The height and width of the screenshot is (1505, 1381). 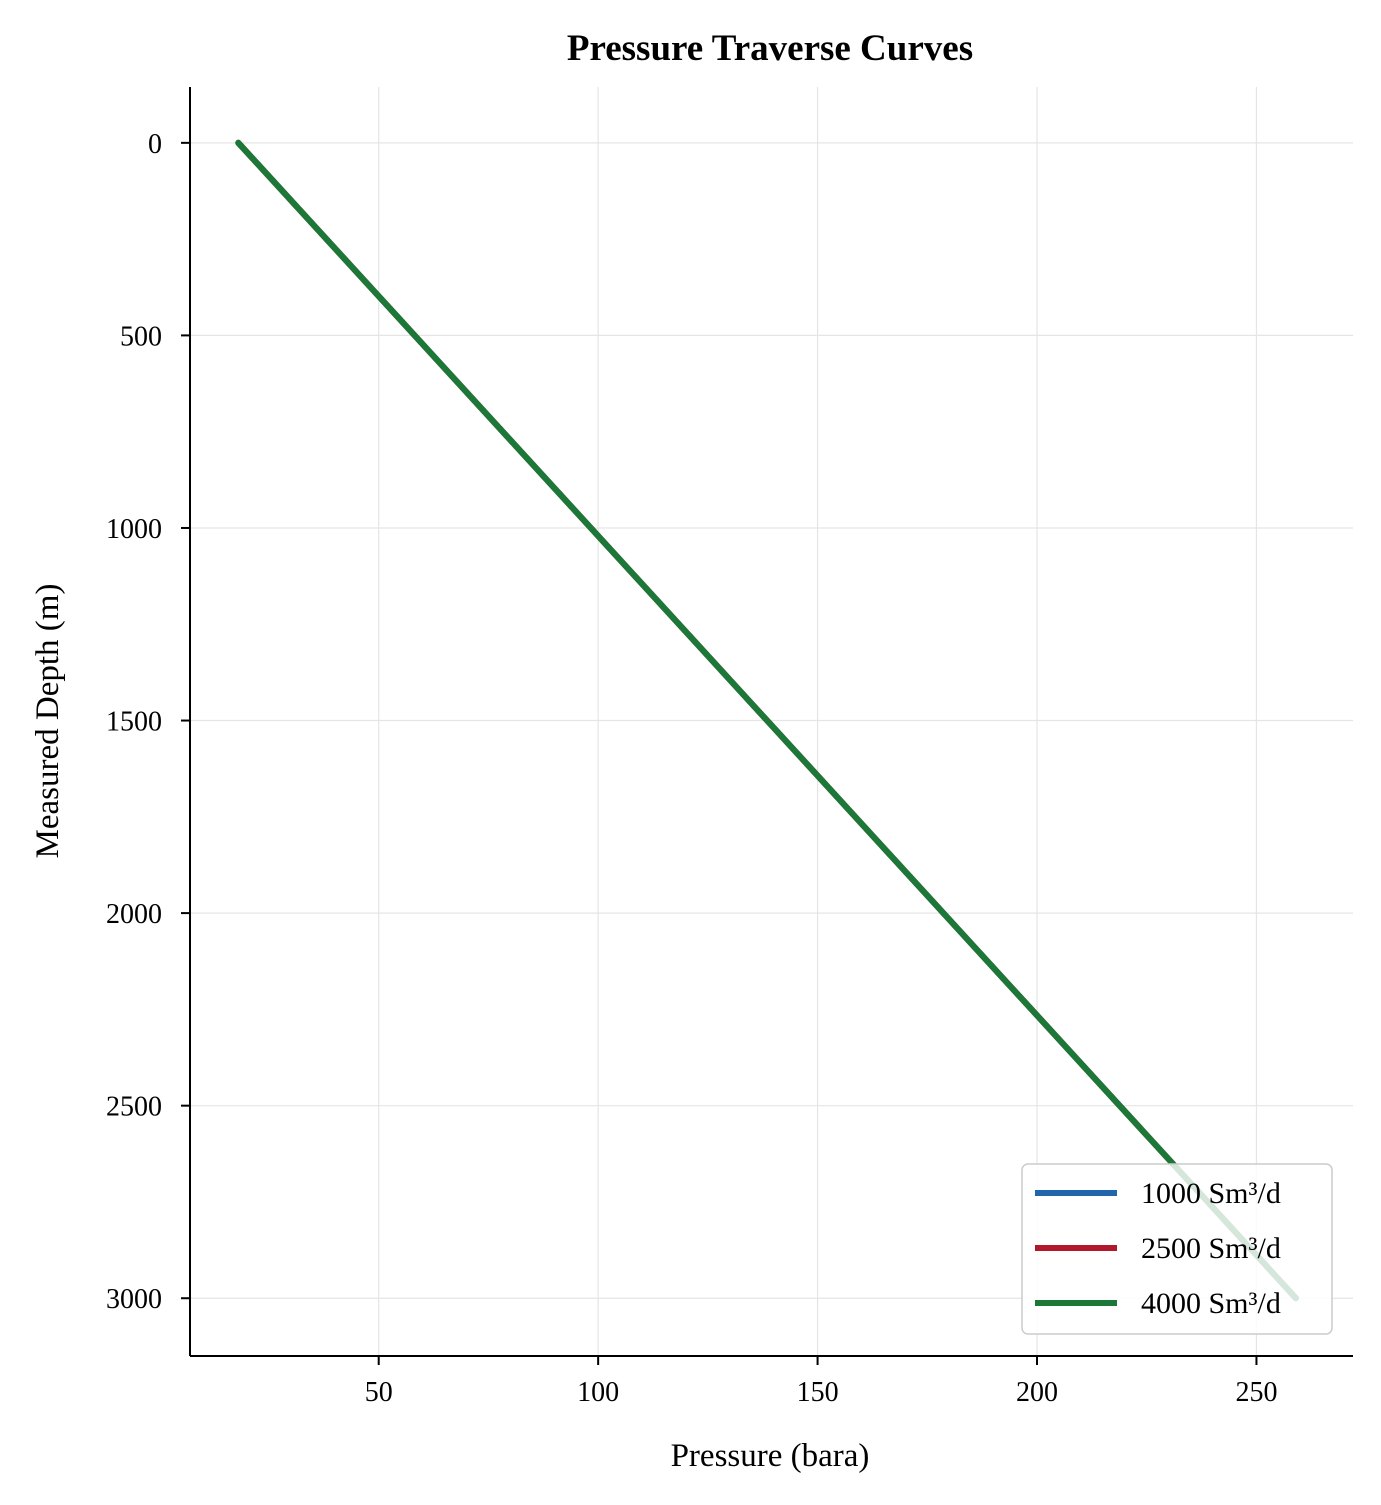 What do you see at coordinates (1211, 1303) in the screenshot?
I see `legend-label-3: 4000 Sm³/d` at bounding box center [1211, 1303].